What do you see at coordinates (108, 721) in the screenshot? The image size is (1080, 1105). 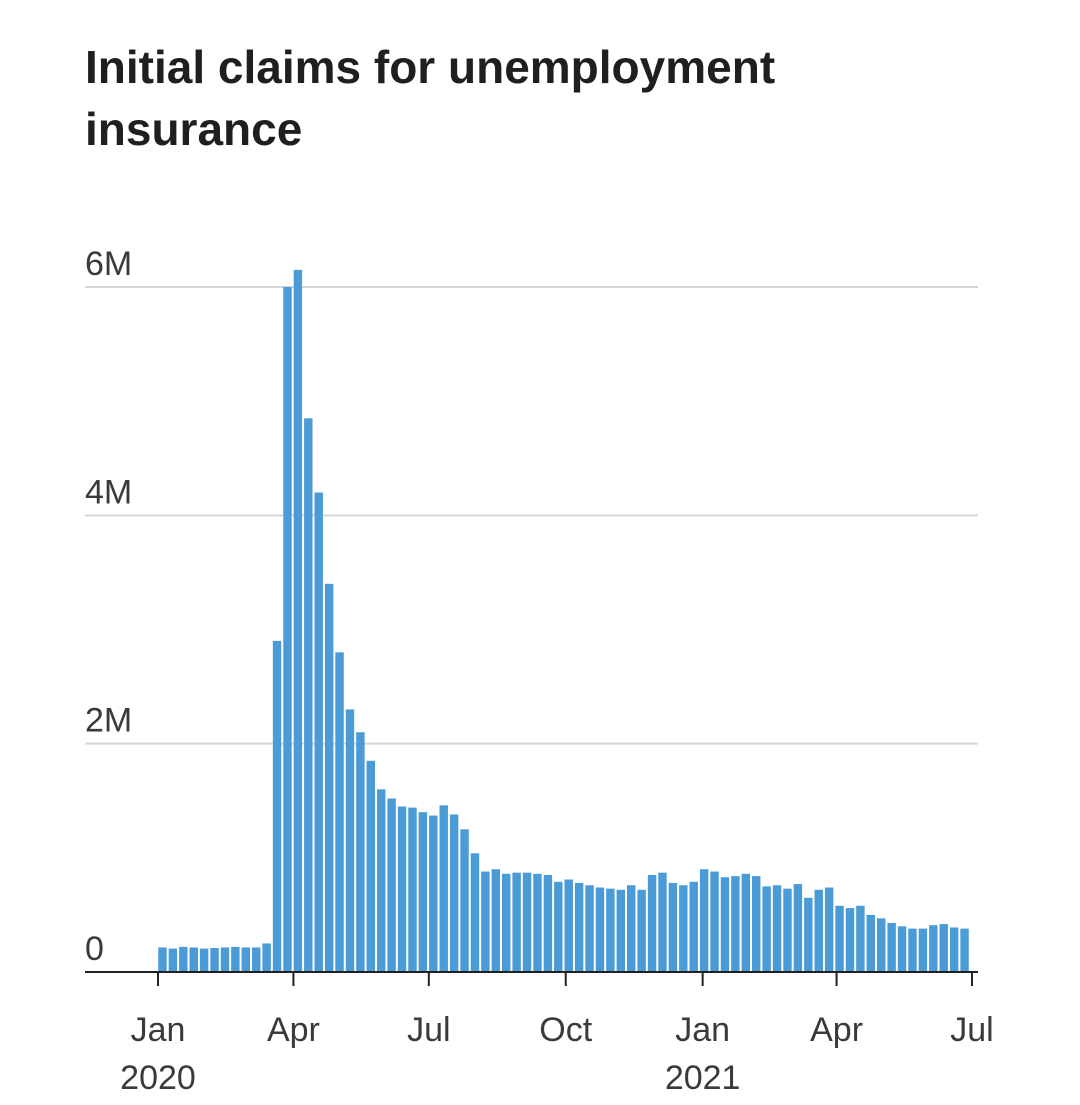 I see `y-tick-label: 2M` at bounding box center [108, 721].